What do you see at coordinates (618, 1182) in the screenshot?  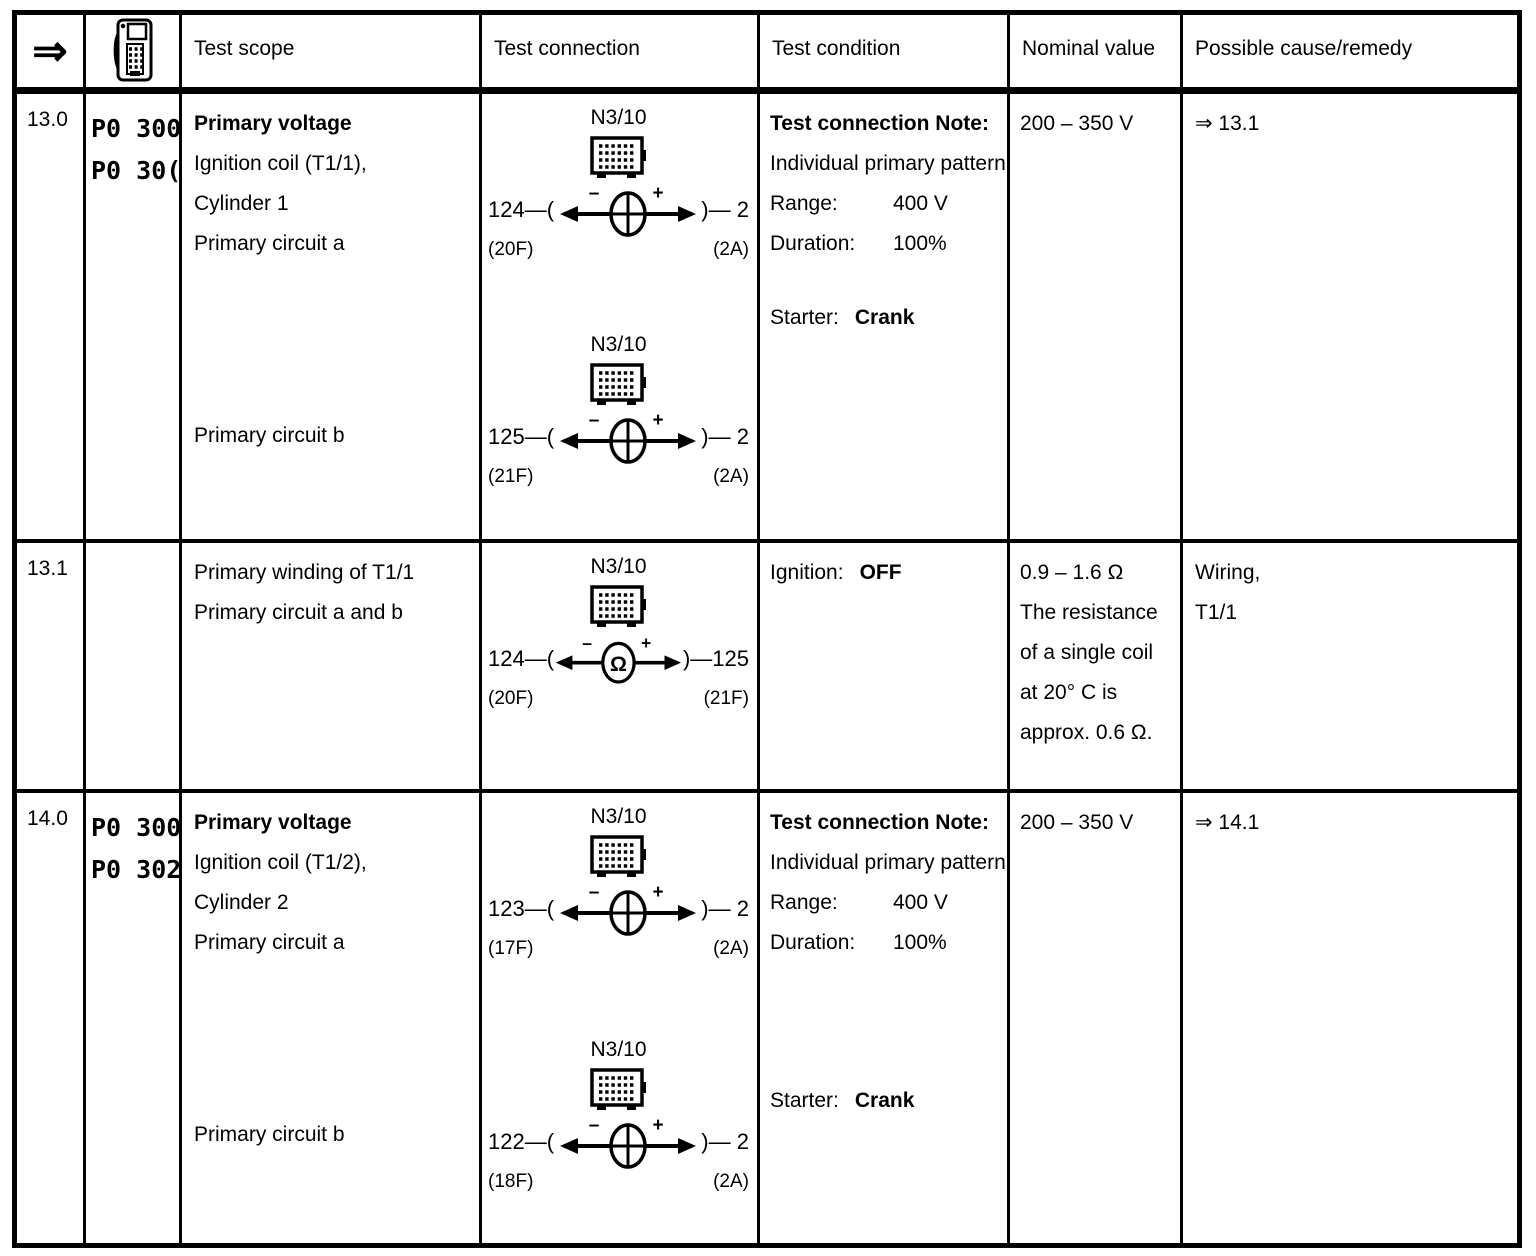 I see `pin-designation-row: (18F) (2A)` at bounding box center [618, 1182].